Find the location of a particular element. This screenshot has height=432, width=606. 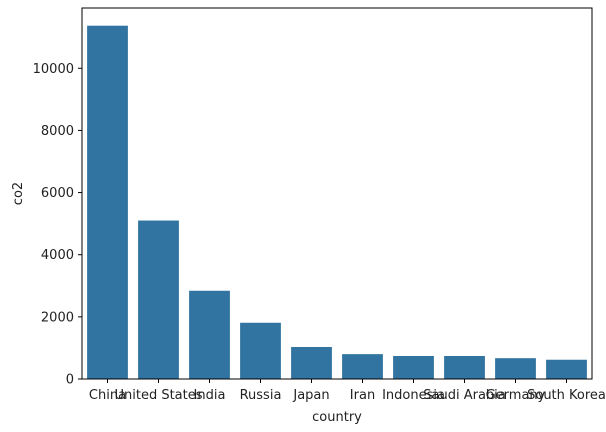

bar-indonesia is located at coordinates (413, 367).